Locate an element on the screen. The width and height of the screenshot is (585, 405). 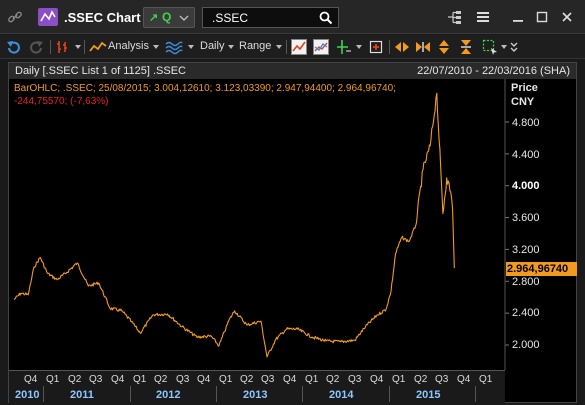
change-legend: -244,75570; (-7,63%) is located at coordinates (61, 101).